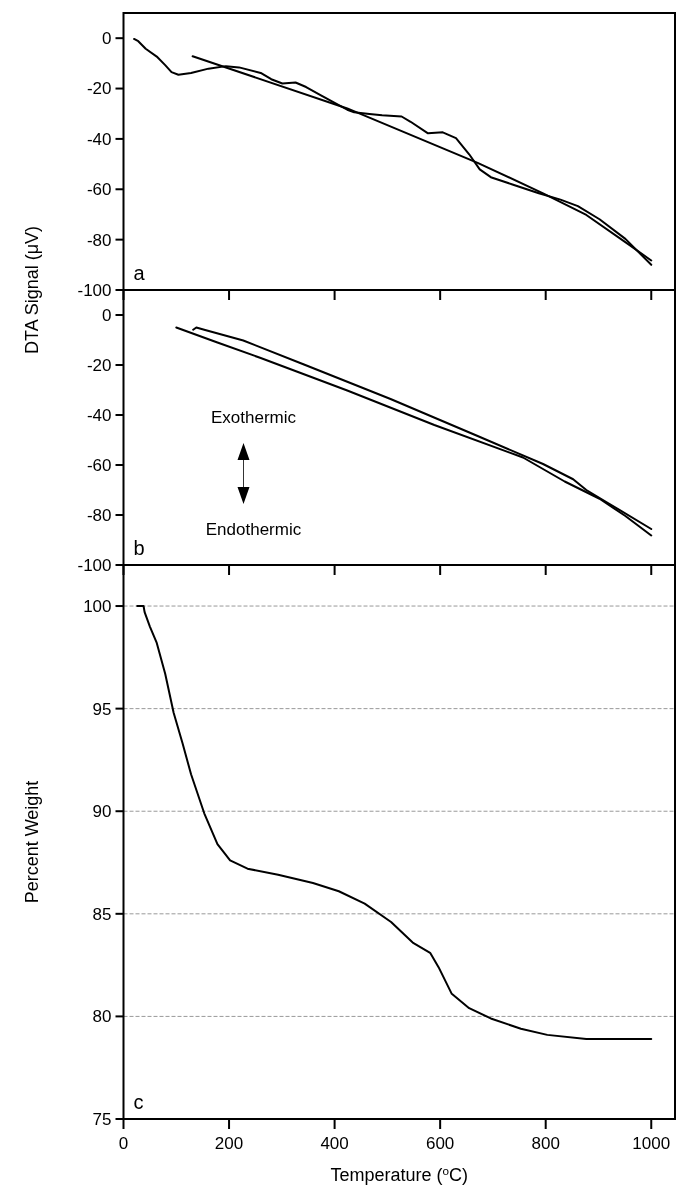 This screenshot has width=677, height=1191. Describe the element at coordinates (399, 1174) in the screenshot. I see `x-axis-title: Temperature ($^{o}$C)` at that location.